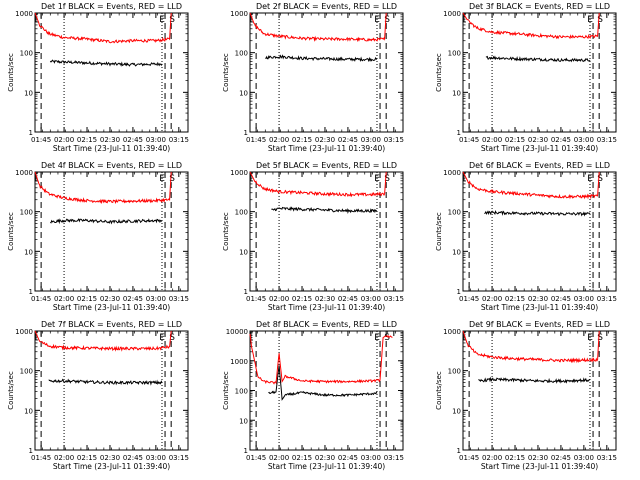 The height and width of the screenshot is (480, 640). What do you see at coordinates (539, 6) in the screenshot?
I see `panel-title: Det 3f BLACK = Events, RED = LLD` at bounding box center [539, 6].